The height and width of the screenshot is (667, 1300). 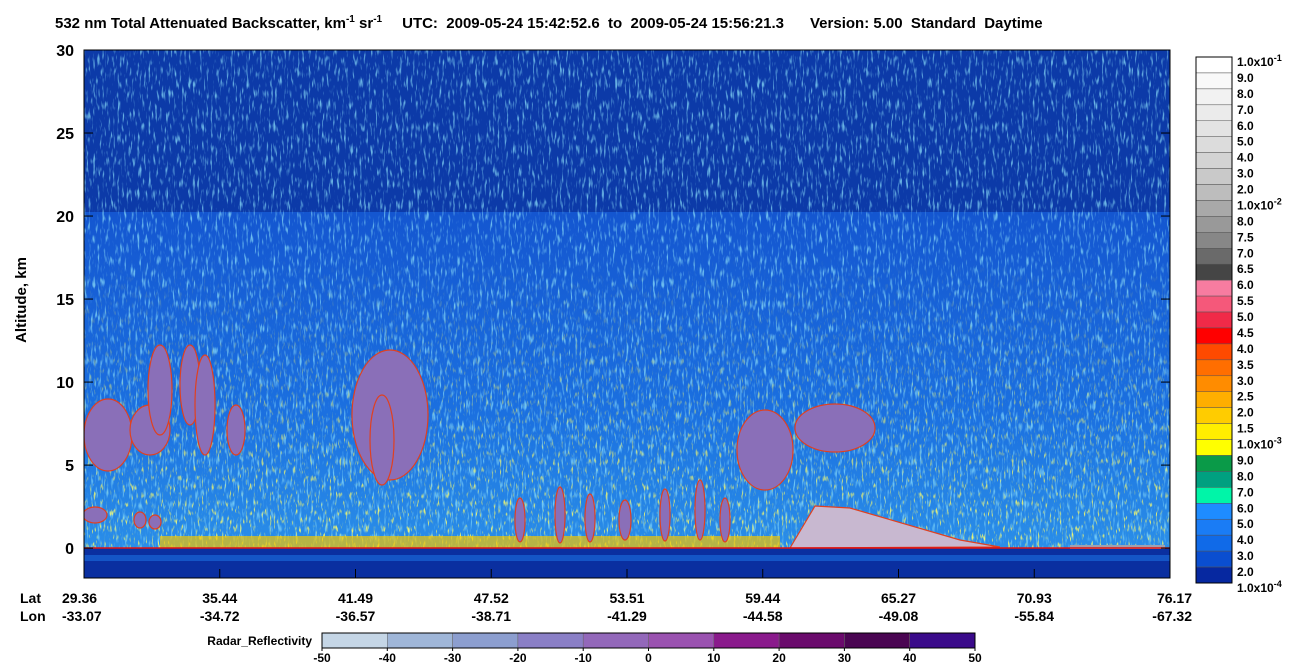 I want to click on y-tick-label: 15, so click(x=65, y=300).